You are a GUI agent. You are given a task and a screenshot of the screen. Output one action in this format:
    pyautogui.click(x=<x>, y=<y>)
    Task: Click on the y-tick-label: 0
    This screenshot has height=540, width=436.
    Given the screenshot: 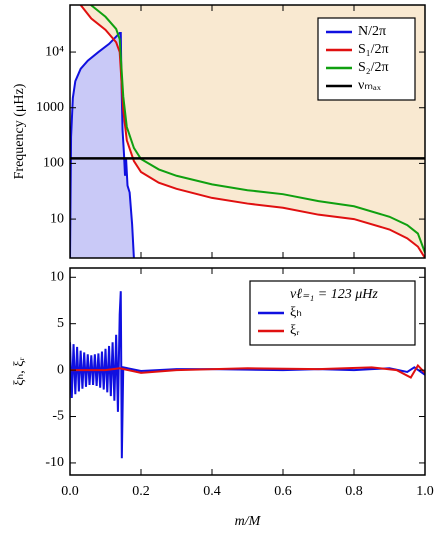 What is the action you would take?
    pyautogui.click(x=60, y=369)
    